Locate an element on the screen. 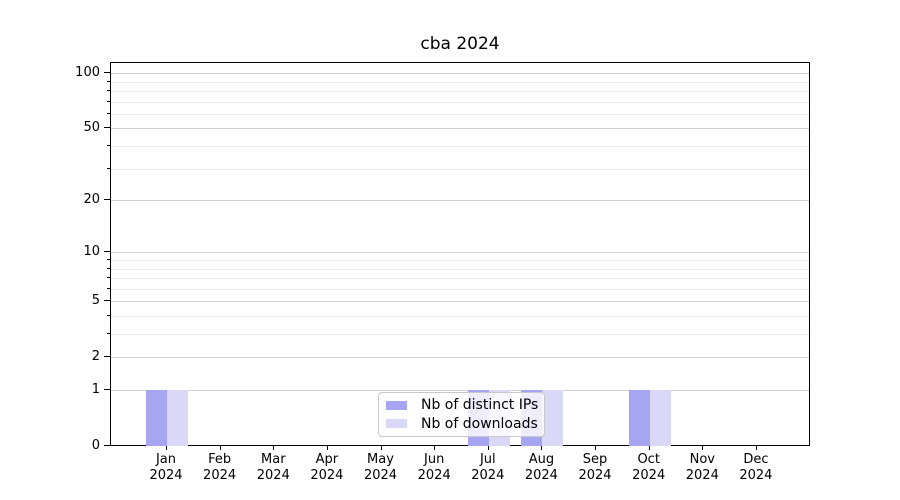  x-tick-label: Sep 2024 is located at coordinates (595, 467).